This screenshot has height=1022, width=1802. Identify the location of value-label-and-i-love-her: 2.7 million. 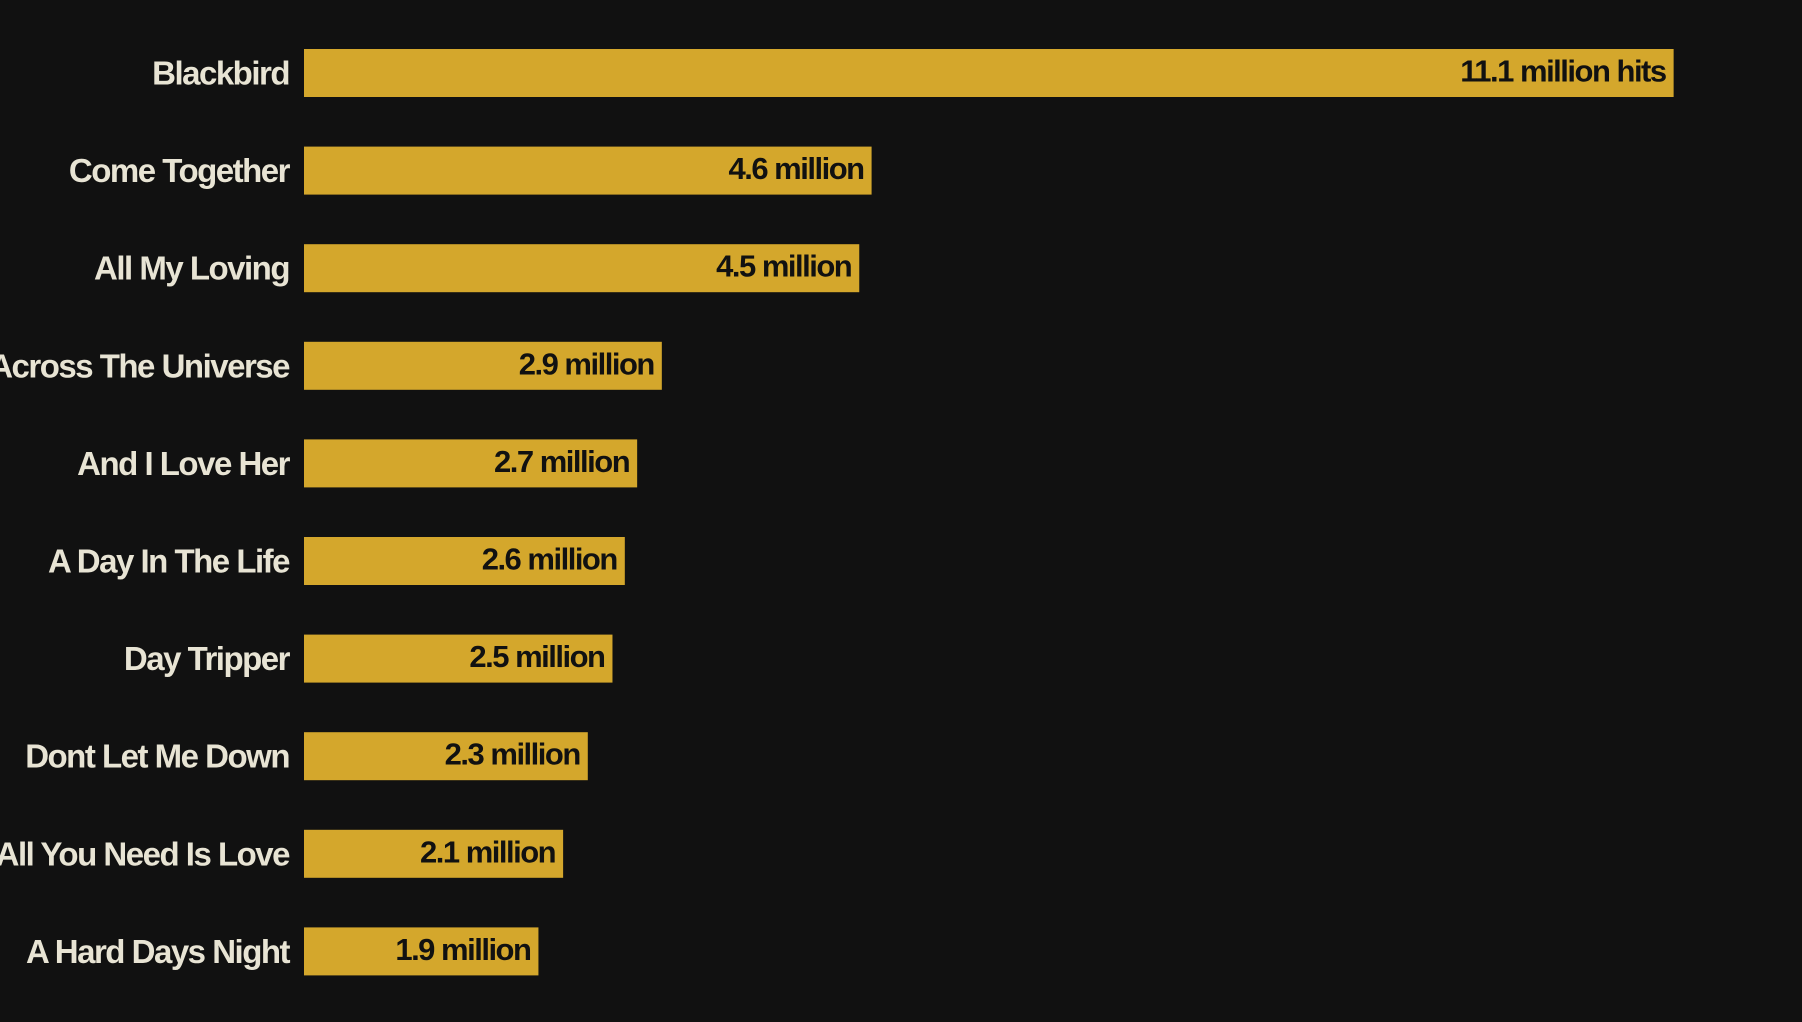
(562, 461).